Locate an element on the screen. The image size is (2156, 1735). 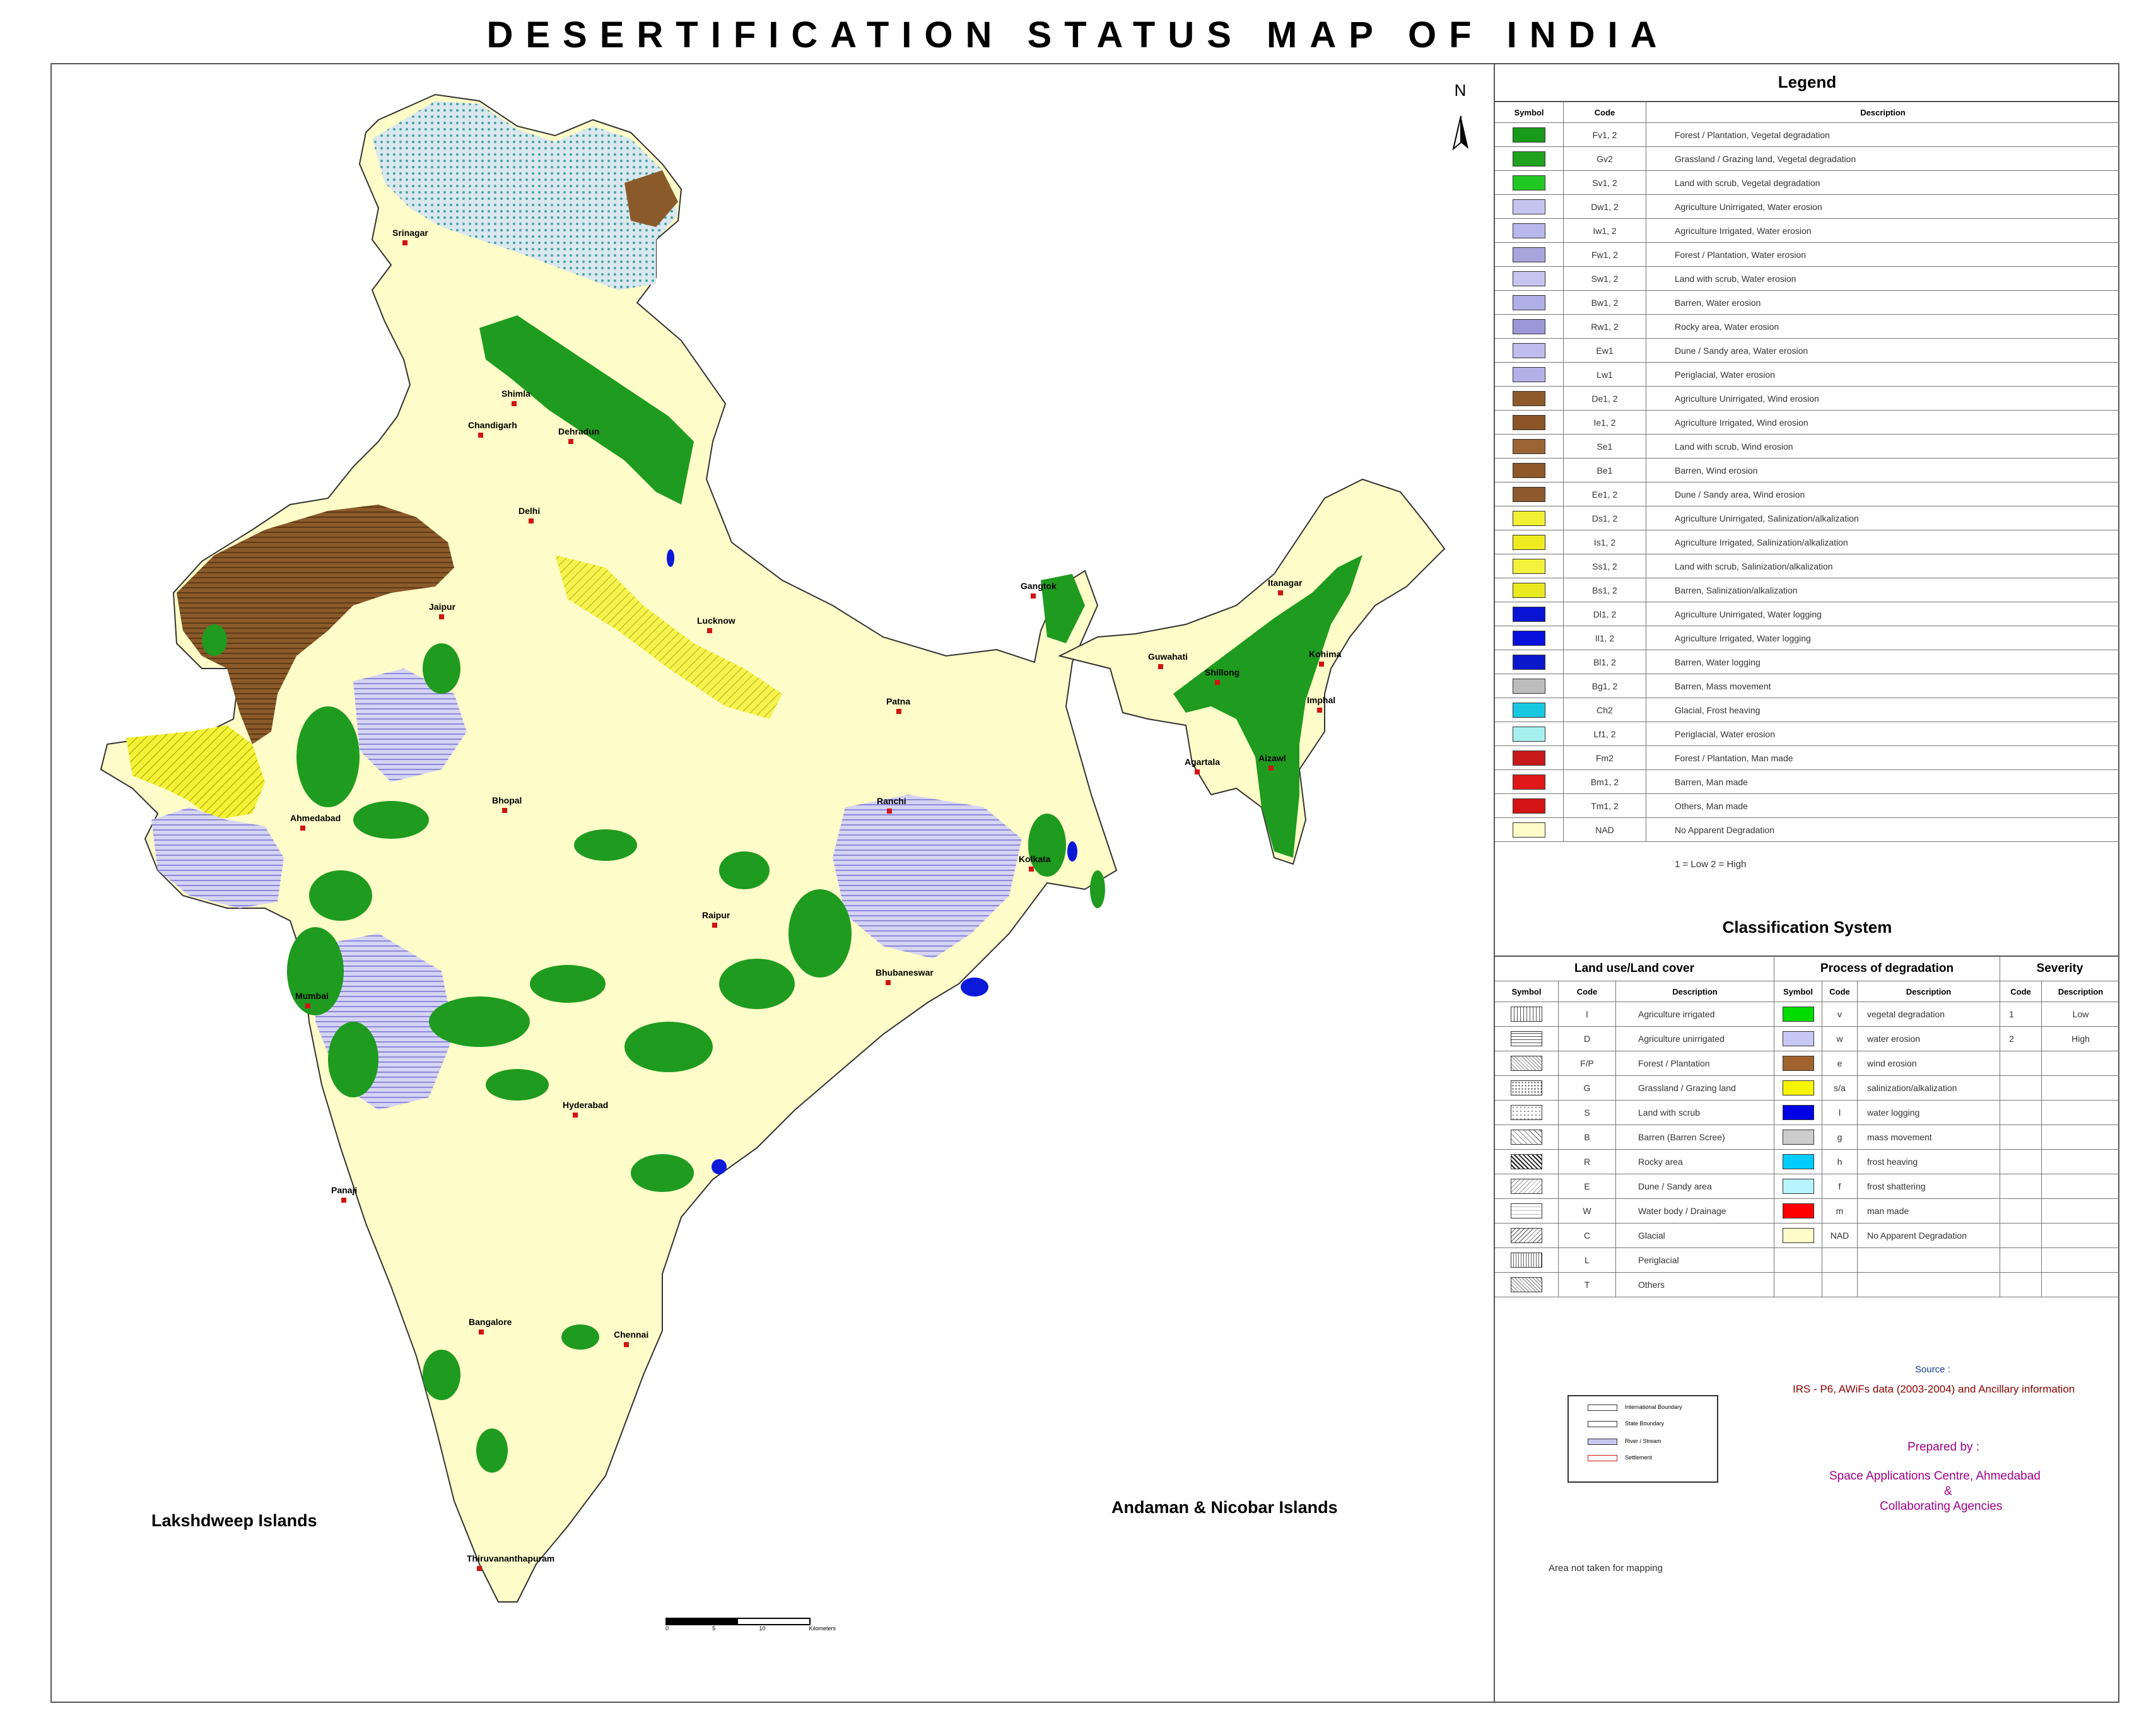
legend-row: Sw1, 2 Land with scrub, Water erosion is located at coordinates (1807, 278).